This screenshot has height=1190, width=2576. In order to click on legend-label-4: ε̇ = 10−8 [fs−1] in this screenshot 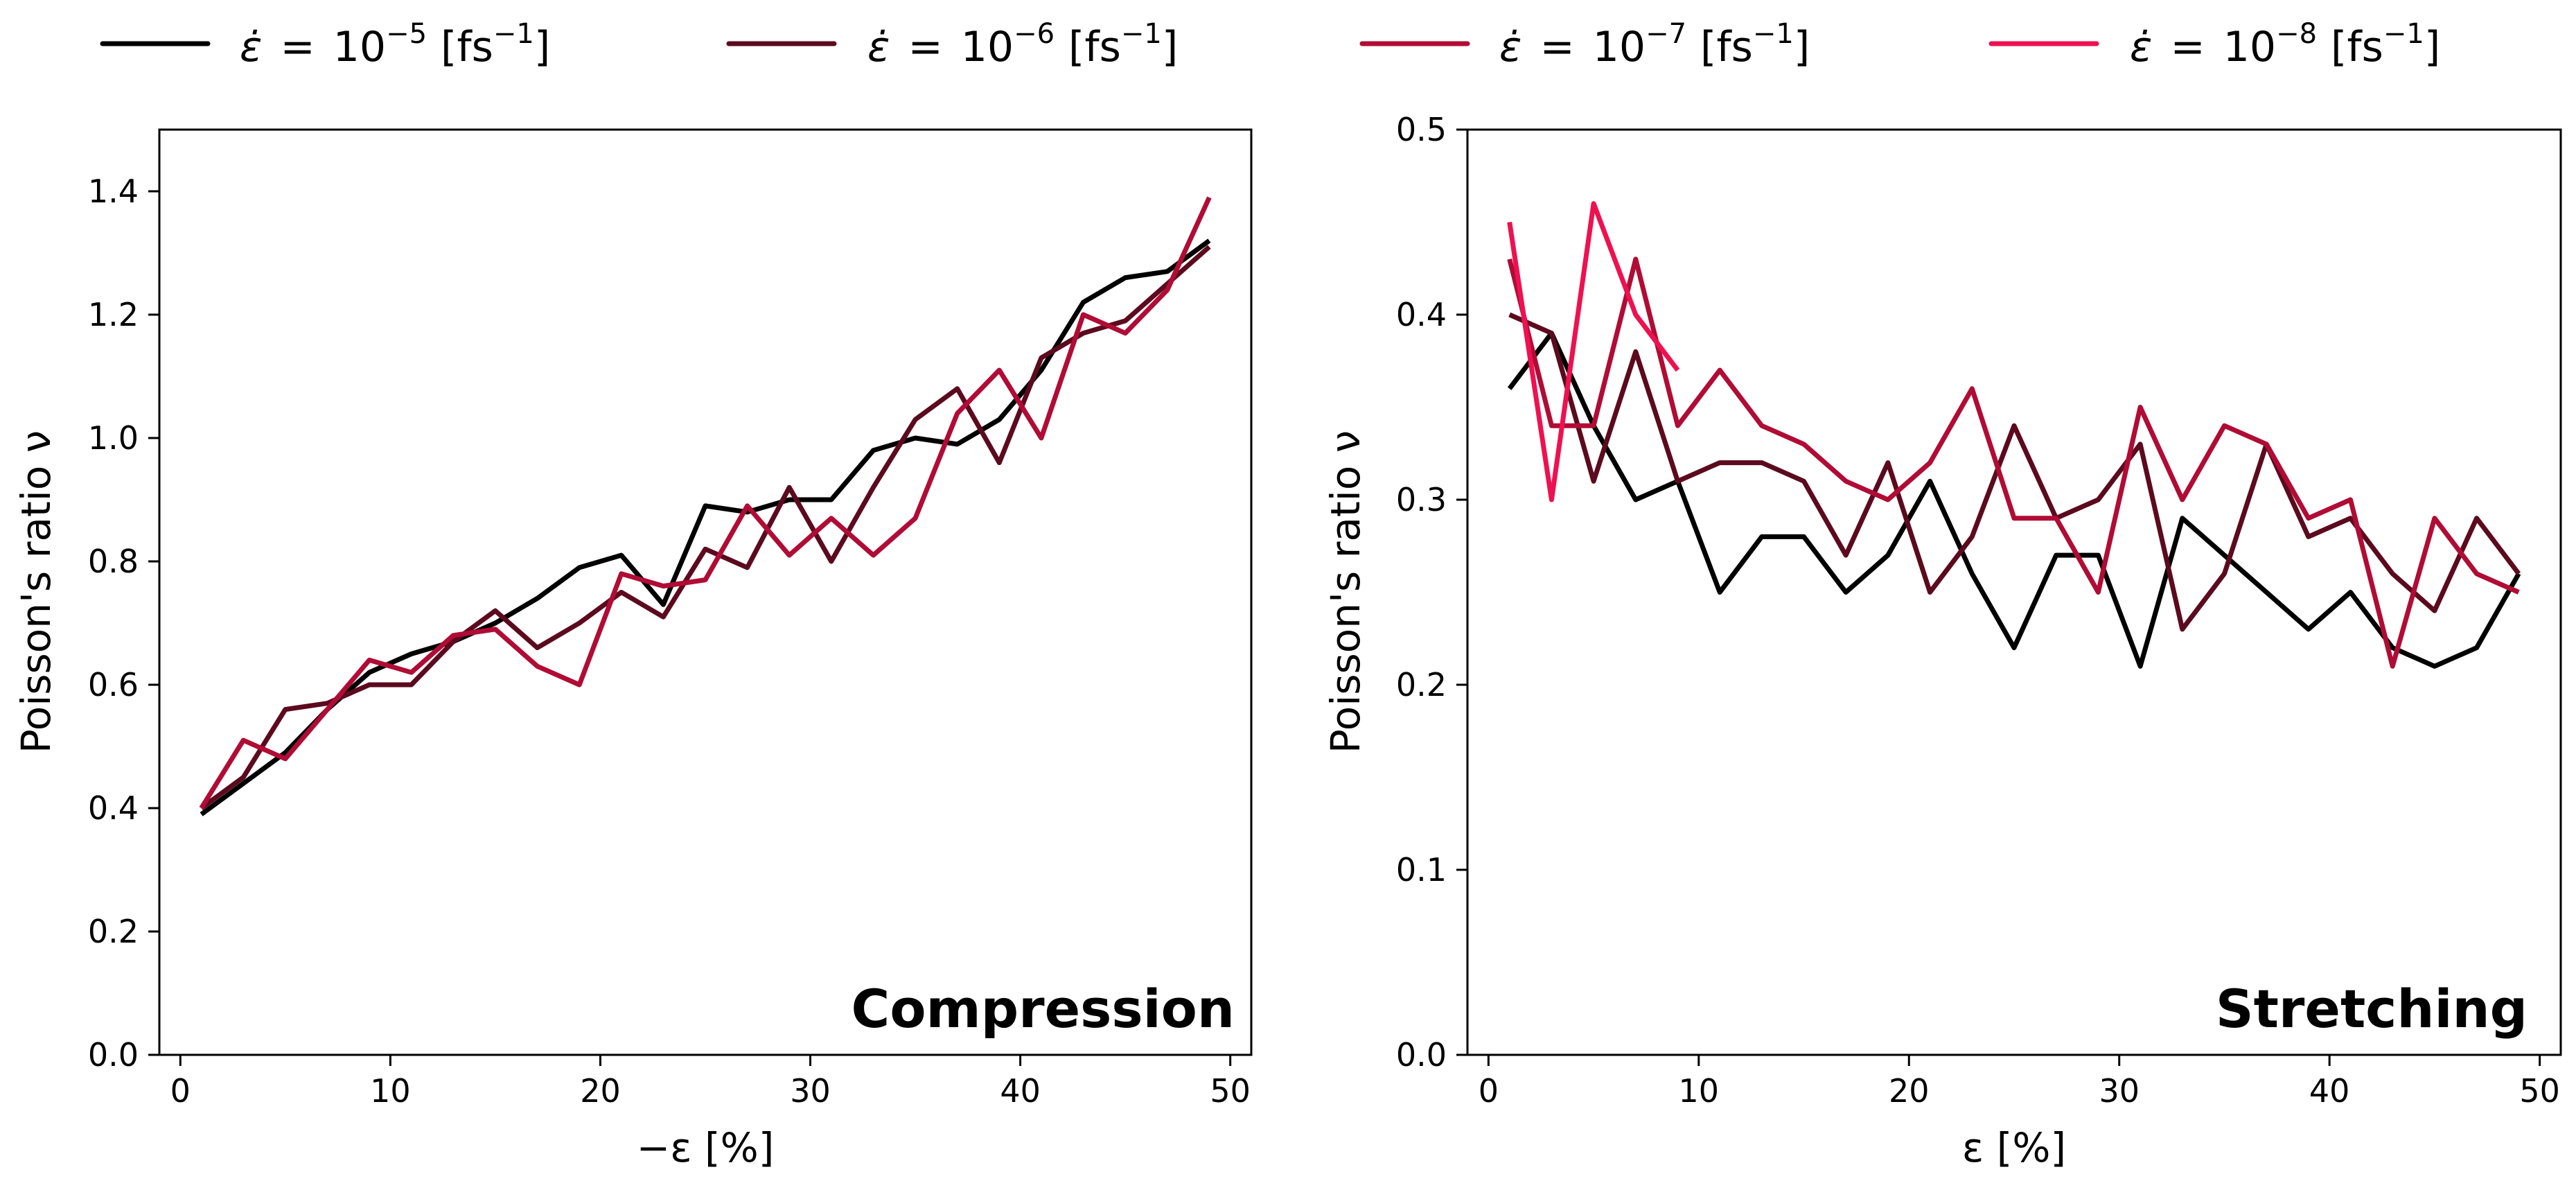, I will do `click(2285, 44)`.